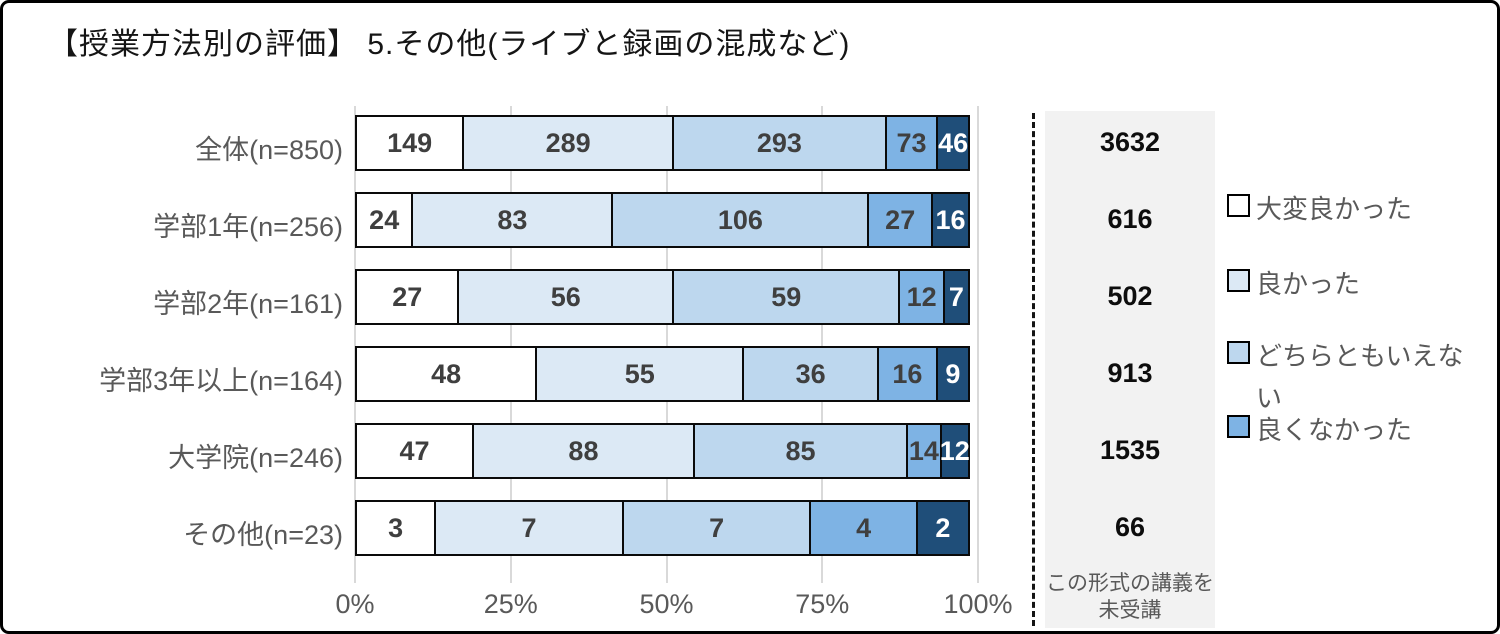 This screenshot has width=1500, height=634. Describe the element at coordinates (384, 220) in the screenshot. I see `bar-segment: 24` at that location.